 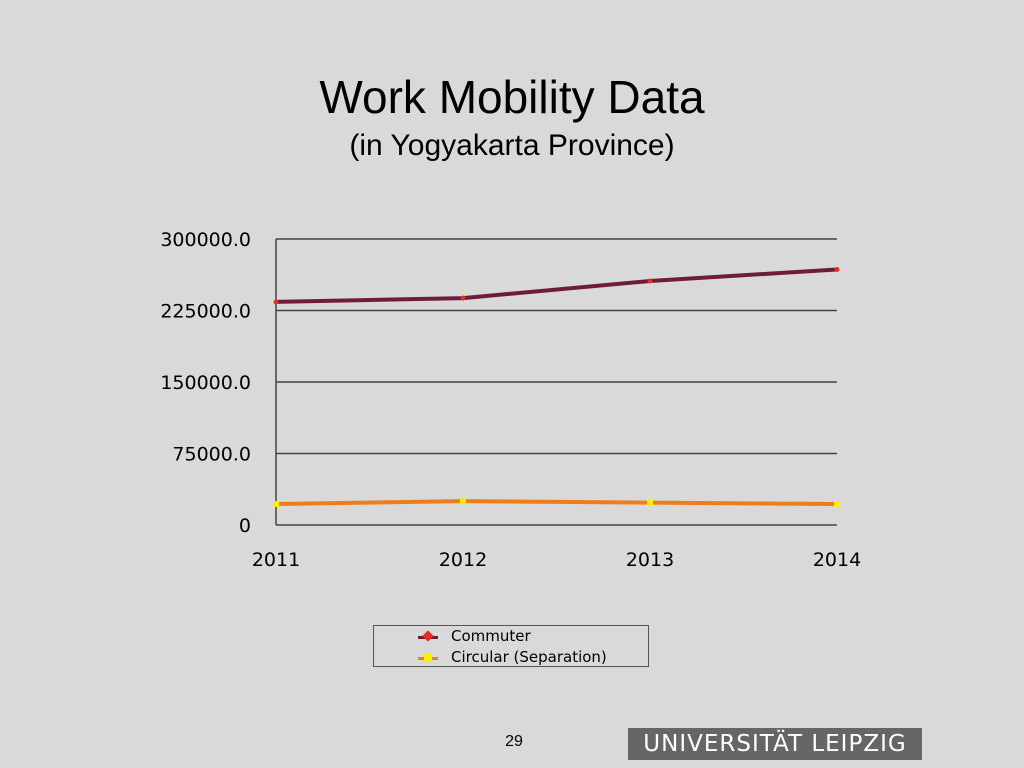 I want to click on legend-marker-square-icon, so click(x=428, y=657).